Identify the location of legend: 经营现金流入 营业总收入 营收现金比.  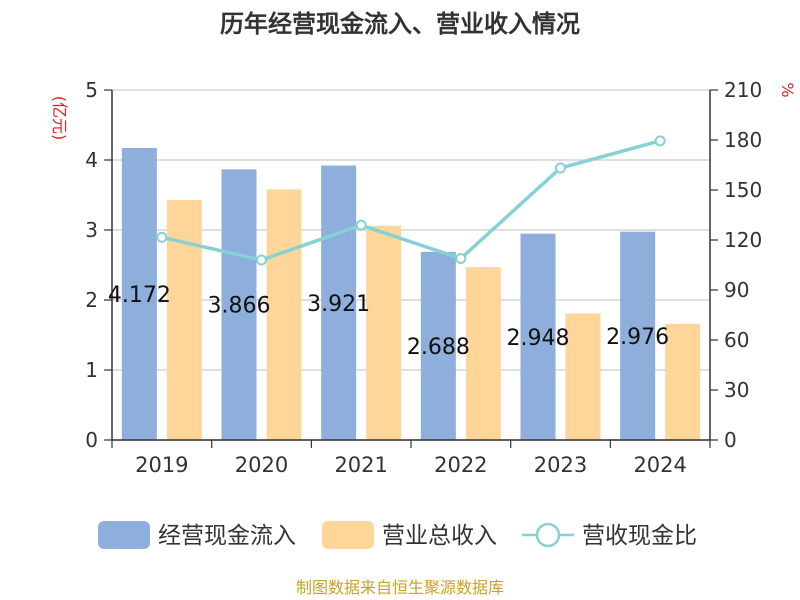
(397, 535).